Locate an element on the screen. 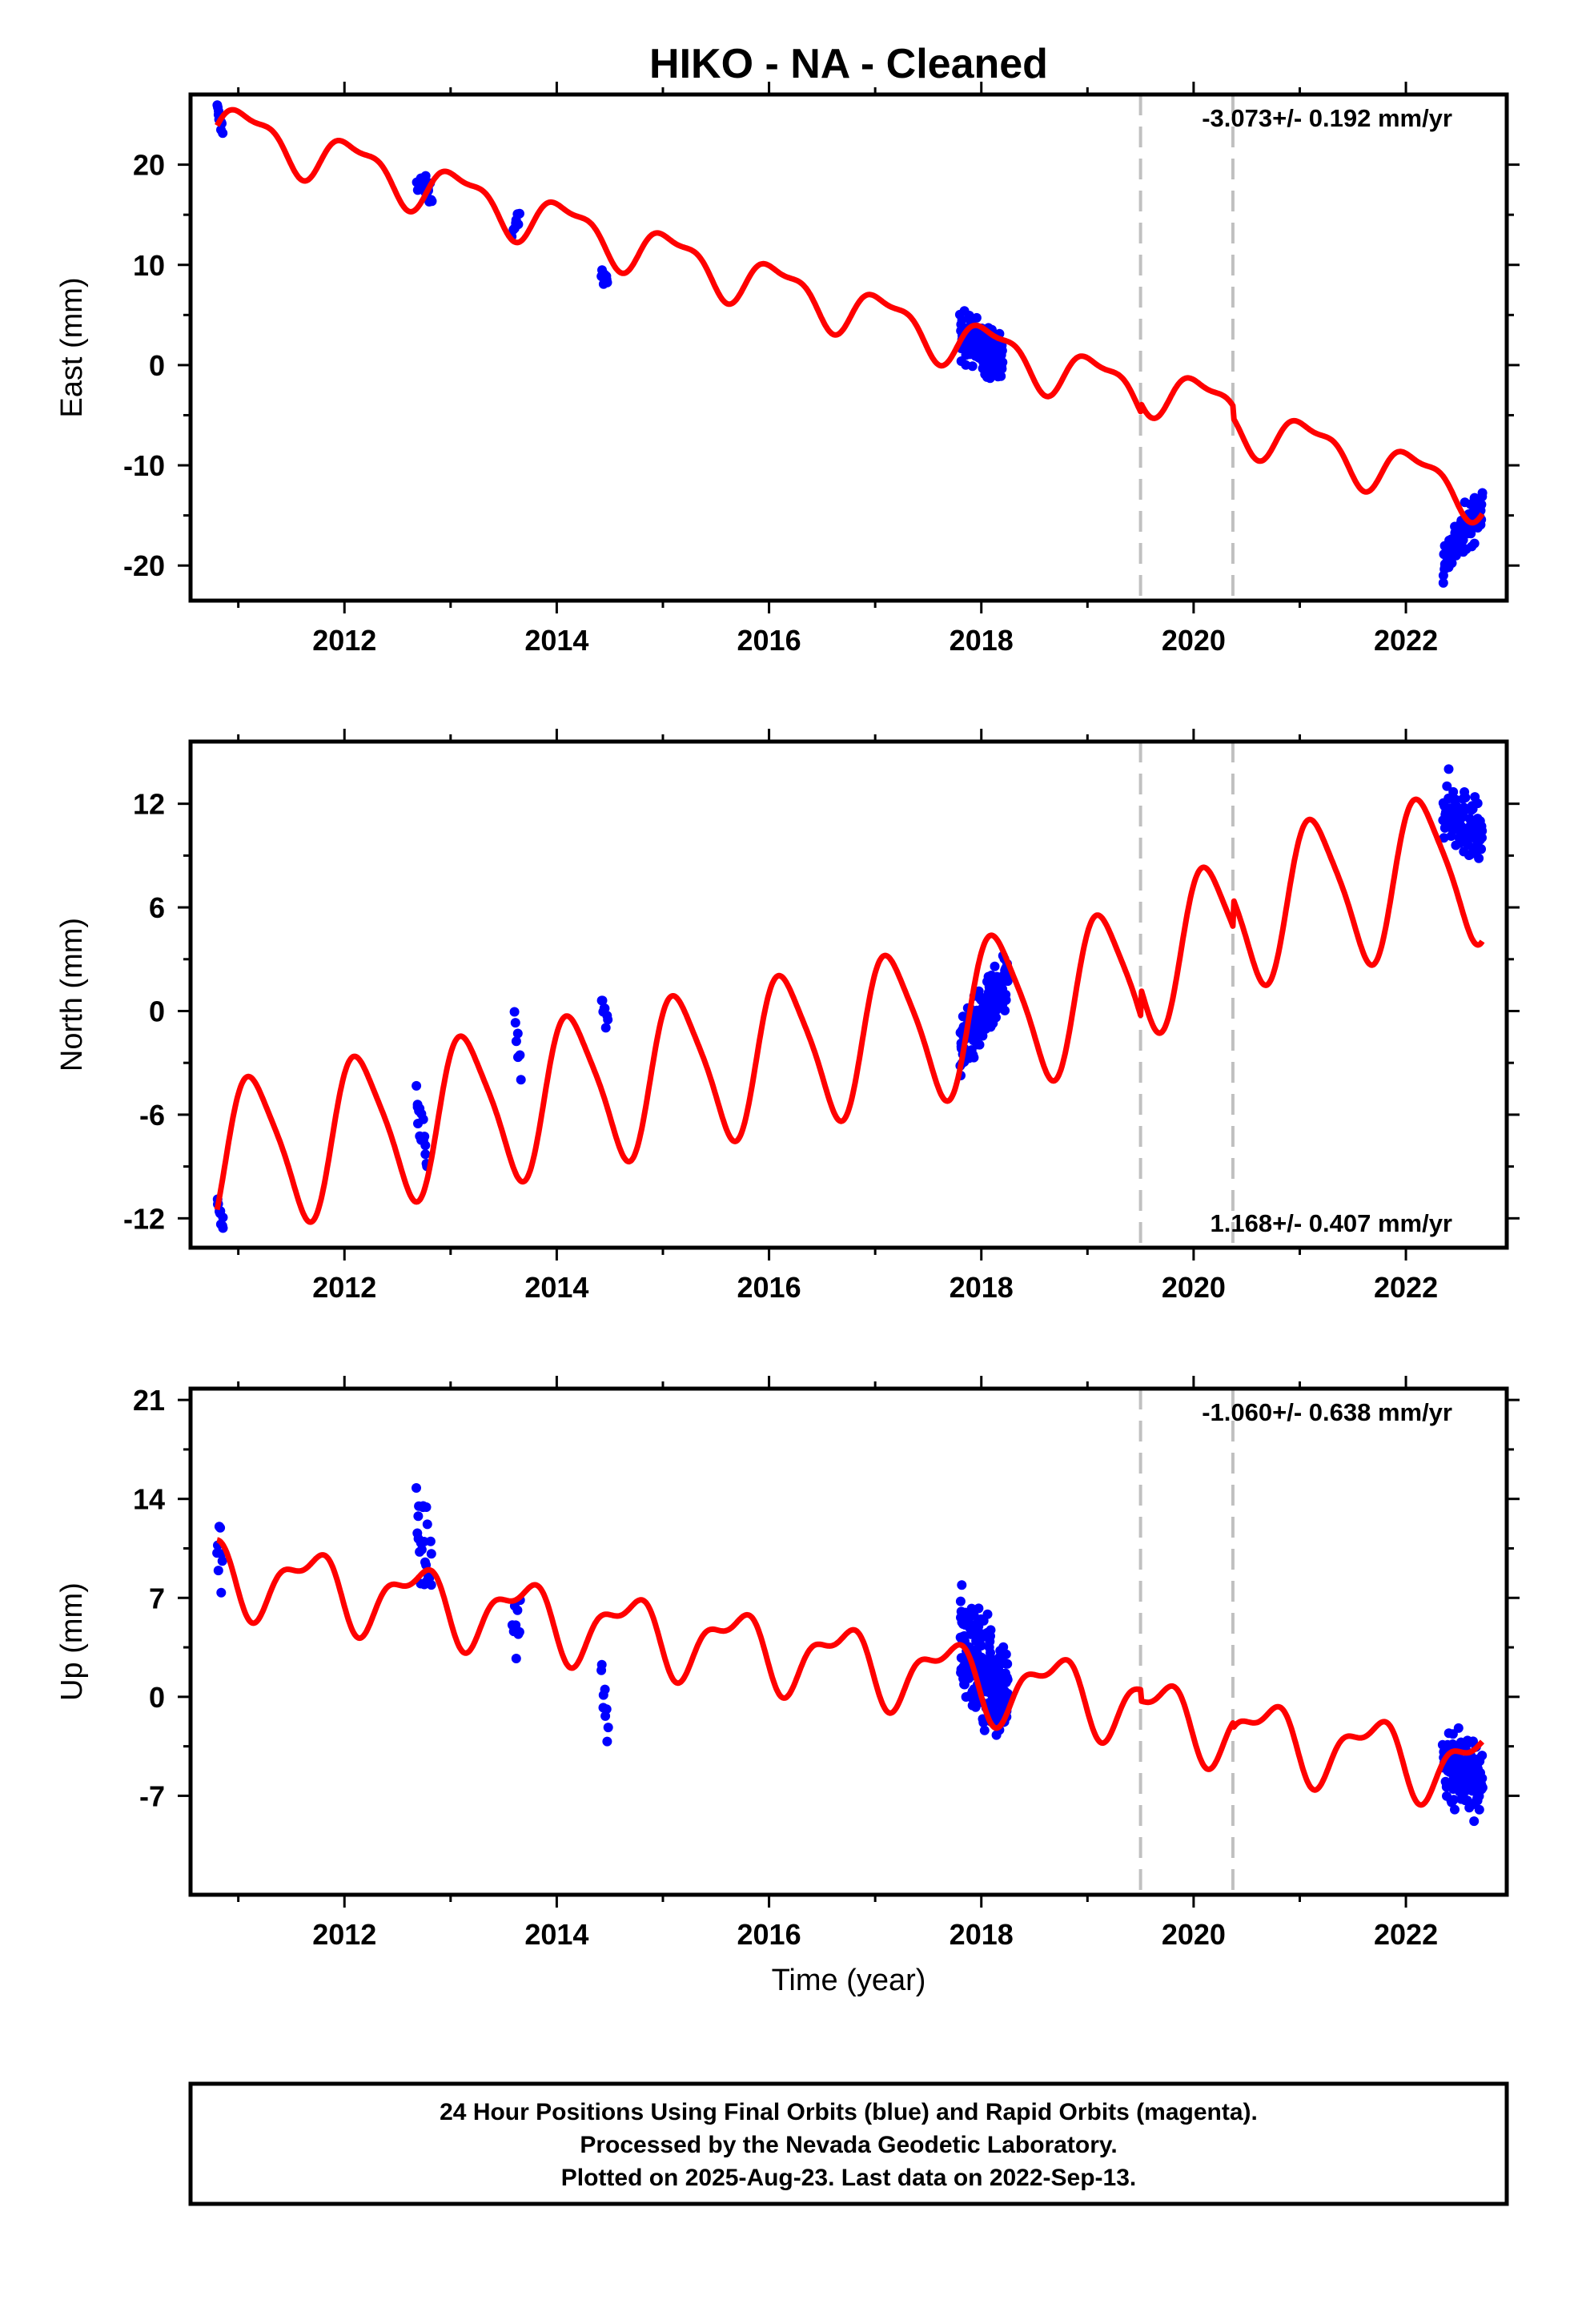  y-tick-label: 21 is located at coordinates (149, 1400).